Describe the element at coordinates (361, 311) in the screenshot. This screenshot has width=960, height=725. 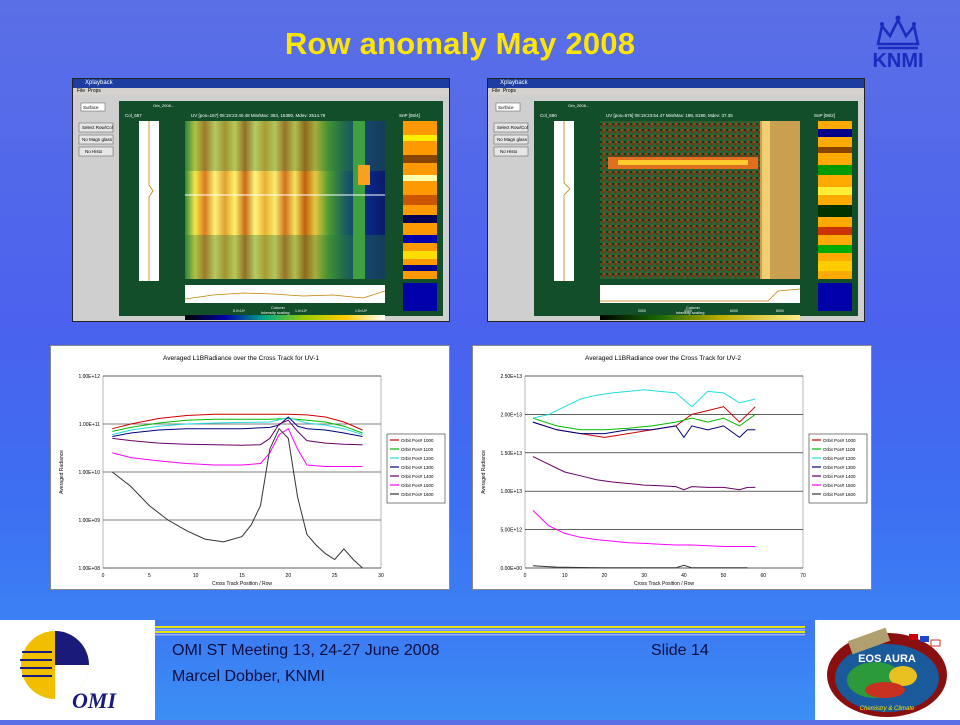
I see `intensity-tick-3: 1.5×10⁵` at that location.